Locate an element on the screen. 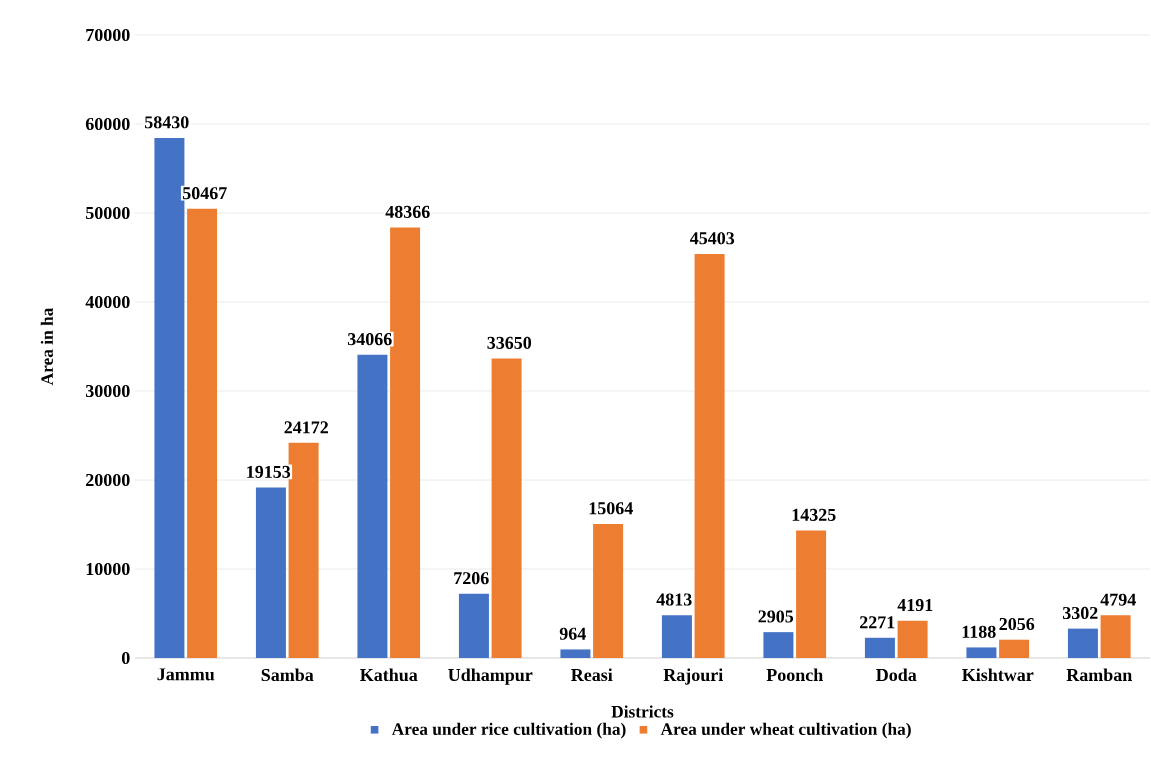  data-label: 1188 is located at coordinates (979, 631).